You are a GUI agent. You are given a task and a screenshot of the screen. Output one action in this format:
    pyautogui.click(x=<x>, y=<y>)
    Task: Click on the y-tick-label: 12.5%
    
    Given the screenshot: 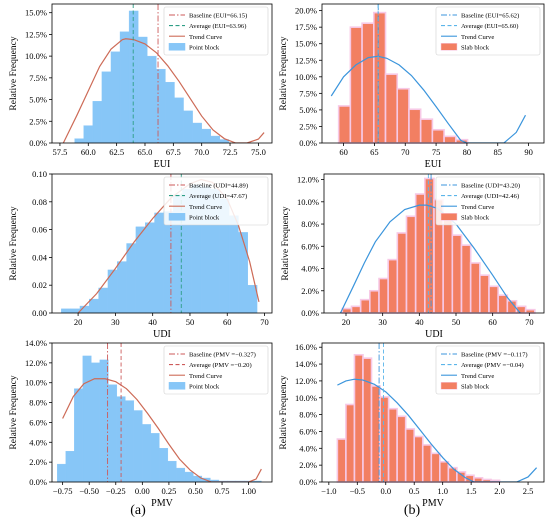 What is the action you would take?
    pyautogui.click(x=36, y=34)
    